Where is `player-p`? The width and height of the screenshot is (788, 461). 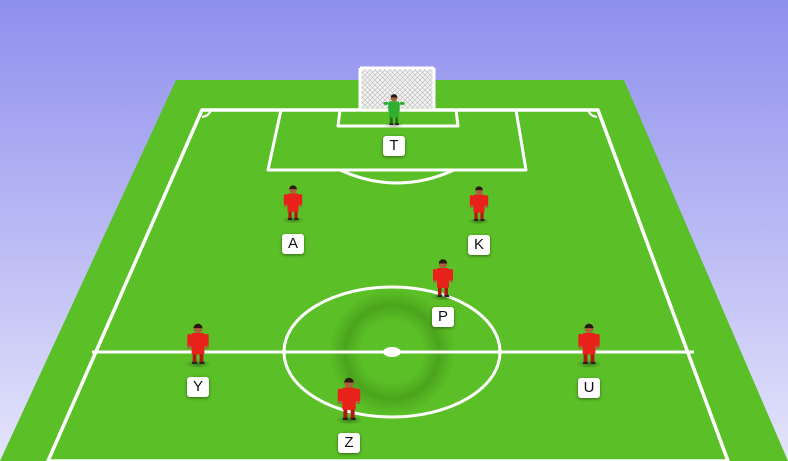
player-p is located at coordinates (443, 280).